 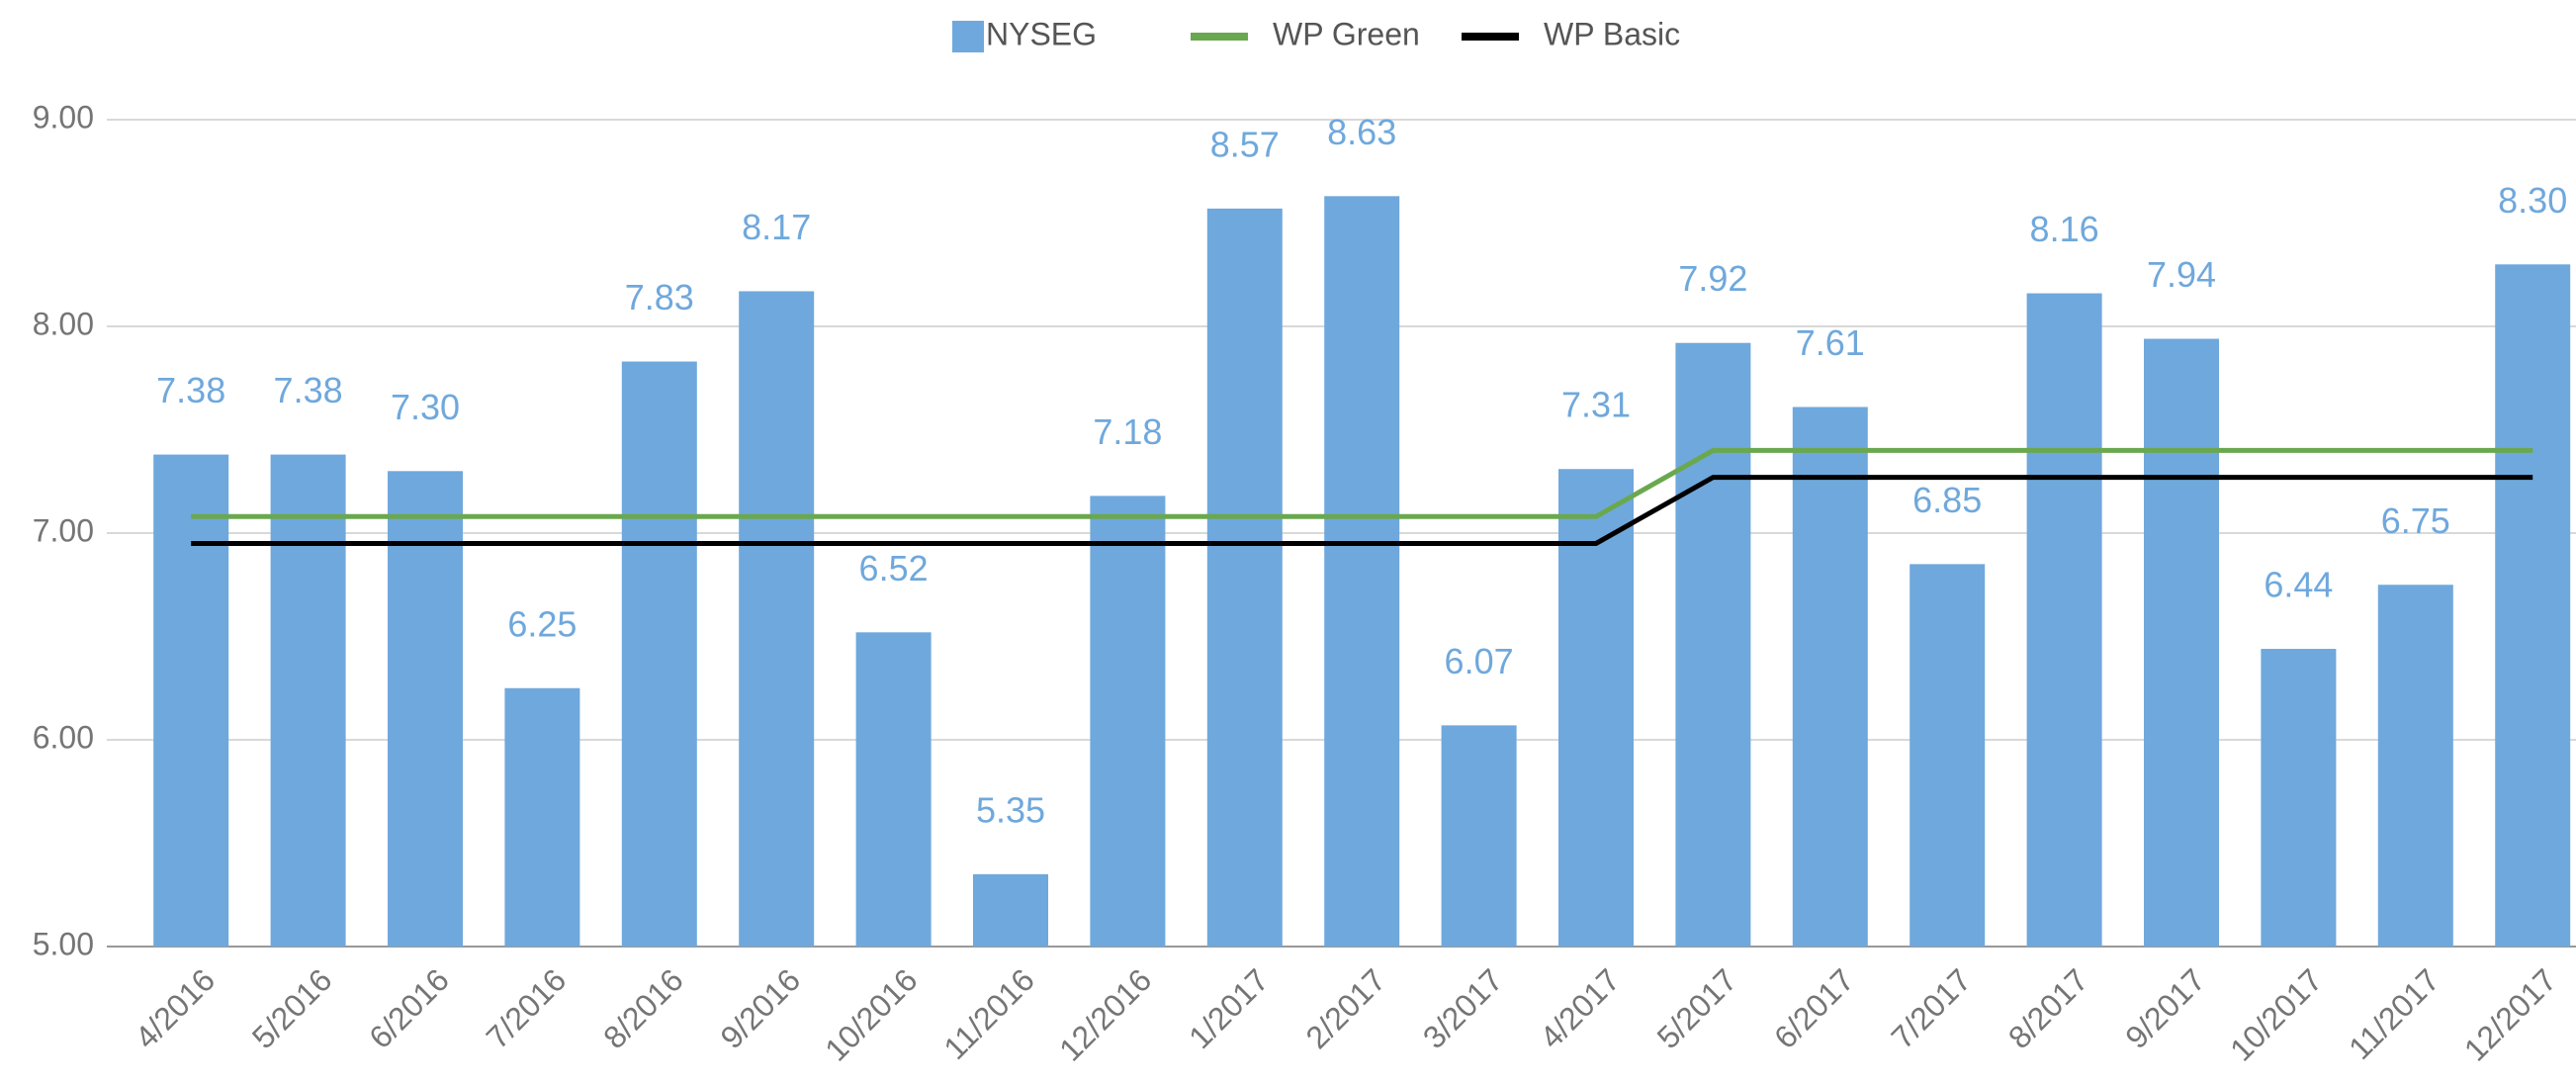 What do you see at coordinates (1931, 1008) in the screenshot?
I see `x-tick-label: 7/2017` at bounding box center [1931, 1008].